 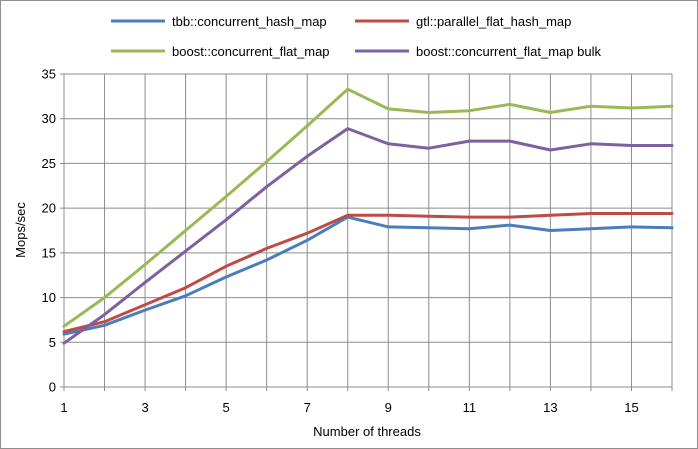 I want to click on legend-label: boost::concurrent_flat_map, so click(x=251, y=51).